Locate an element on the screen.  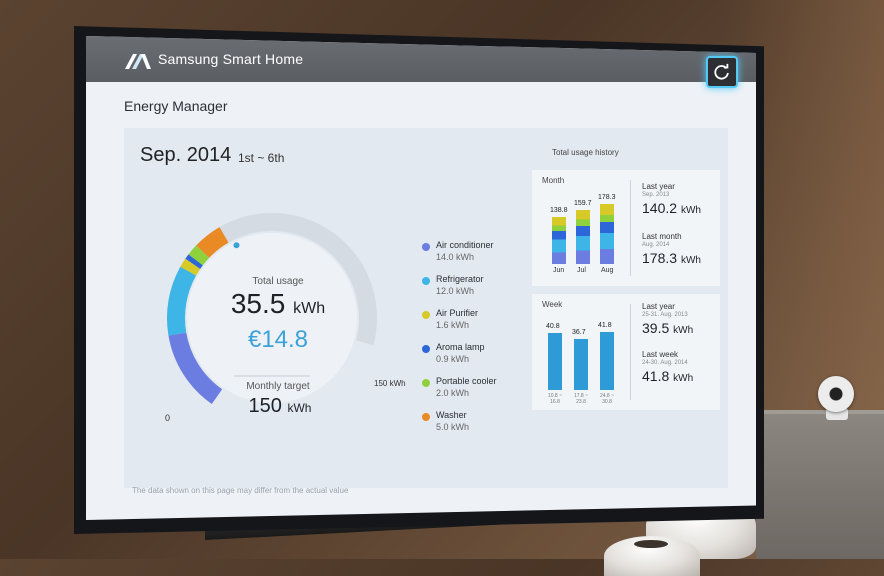
legend-label: Aroma lamp is located at coordinates (460, 347).